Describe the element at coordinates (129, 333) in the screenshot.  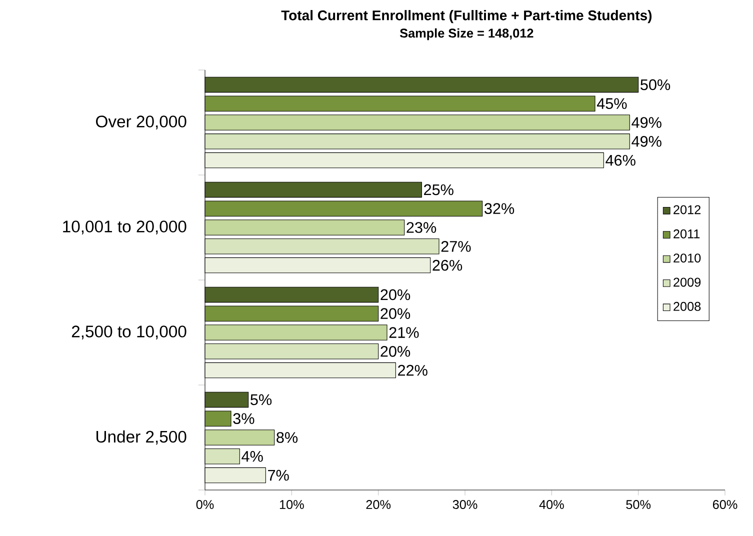
I see `y-tick-label: 2,500 to 10,000` at that location.